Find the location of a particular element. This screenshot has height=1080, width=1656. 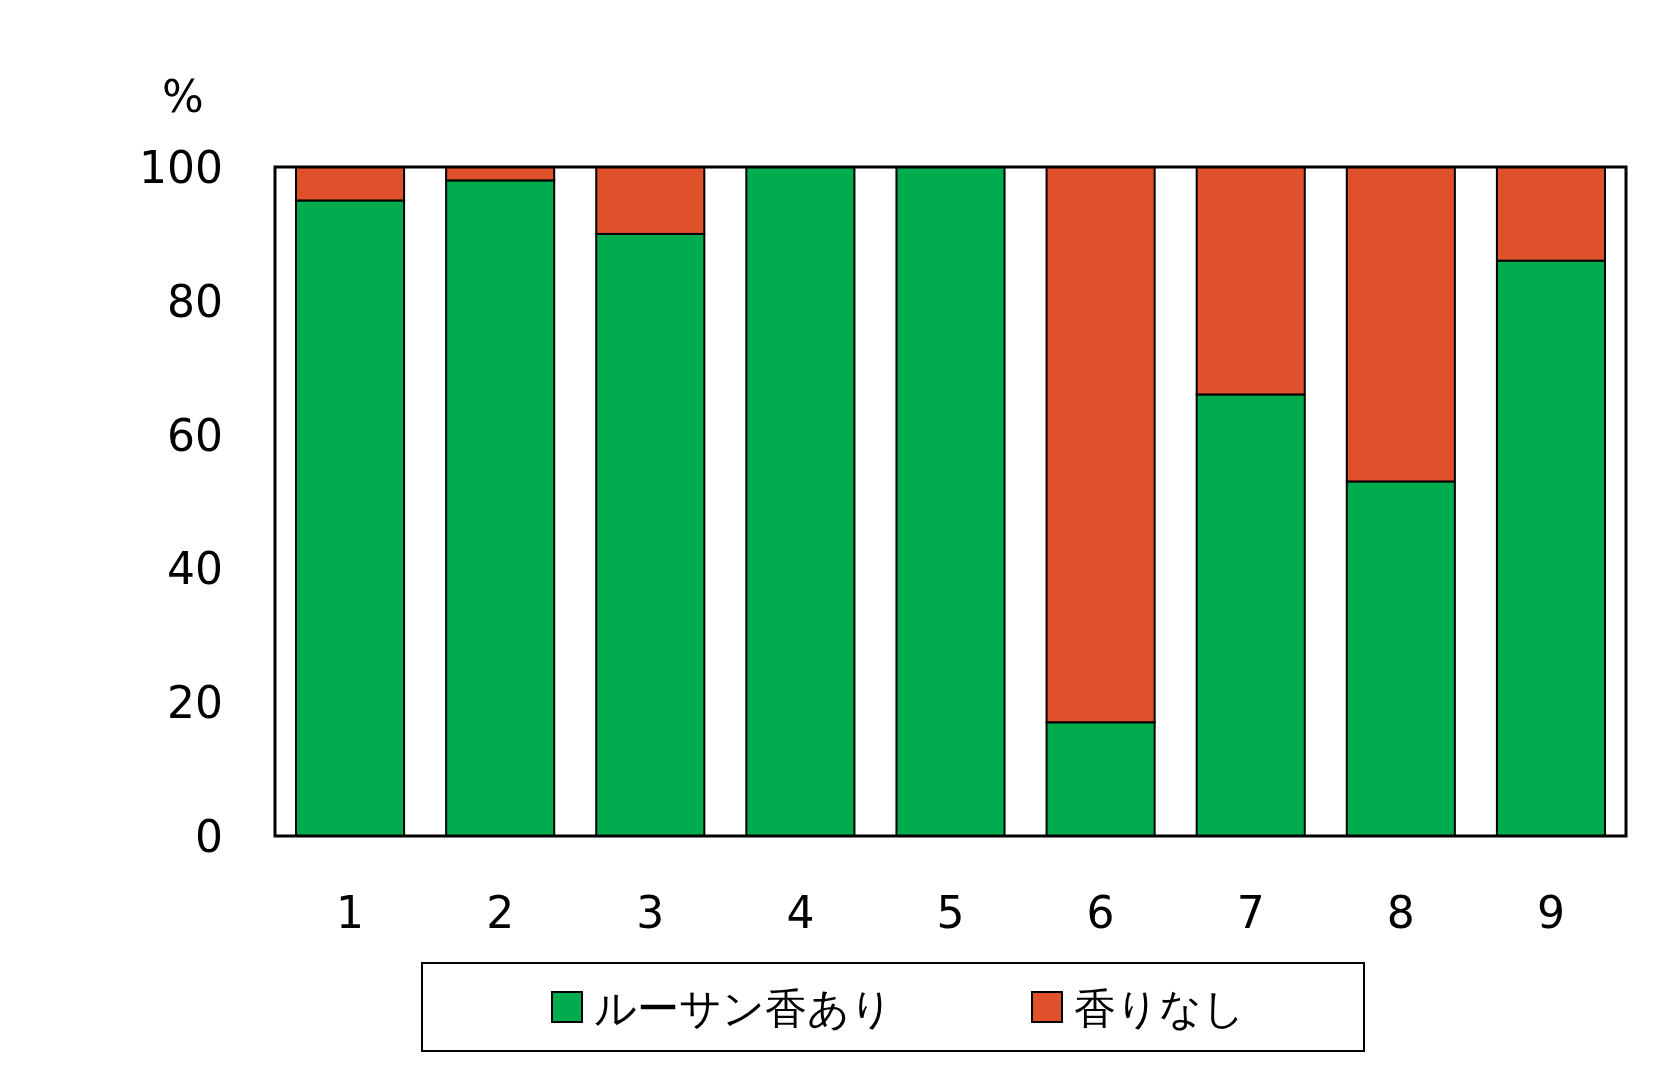

x-tick-label: 1 is located at coordinates (350, 912).